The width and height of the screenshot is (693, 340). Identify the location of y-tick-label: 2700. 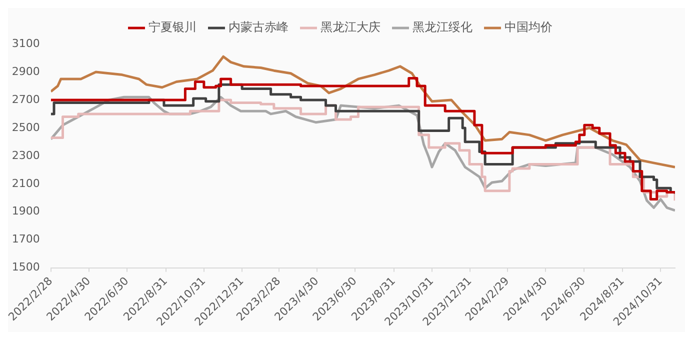
(26, 99).